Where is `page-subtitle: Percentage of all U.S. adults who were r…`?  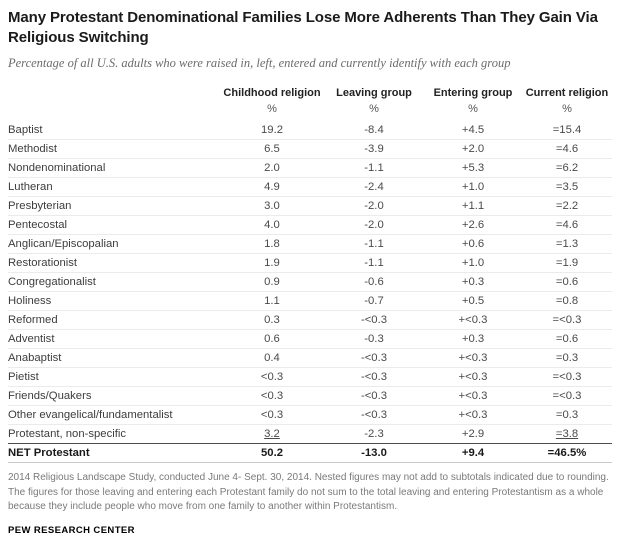 page-subtitle: Percentage of all U.S. adults who were r… is located at coordinates (259, 63).